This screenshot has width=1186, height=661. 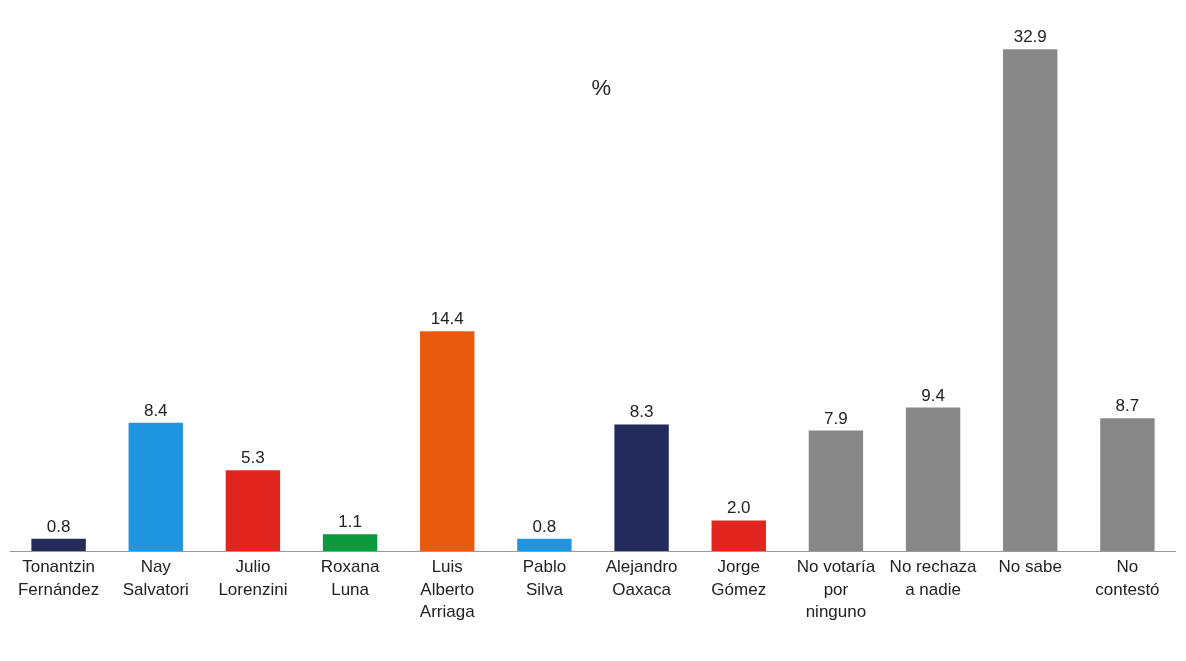 What do you see at coordinates (933, 395) in the screenshot?
I see `data-label: 9.4` at bounding box center [933, 395].